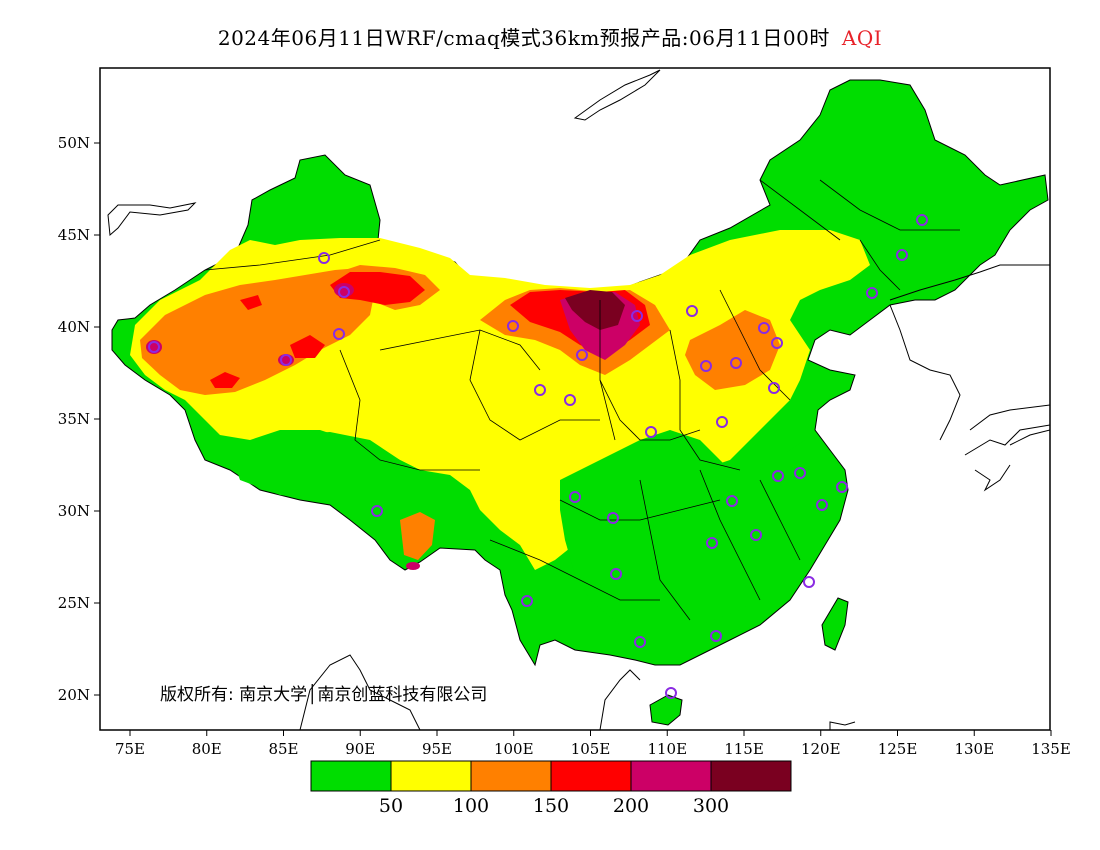  Describe the element at coordinates (523, 38) in the screenshot. I see `title-text: 2024年06月11日WRF/cmaq模式36km预报产品:06月11日00时` at that location.